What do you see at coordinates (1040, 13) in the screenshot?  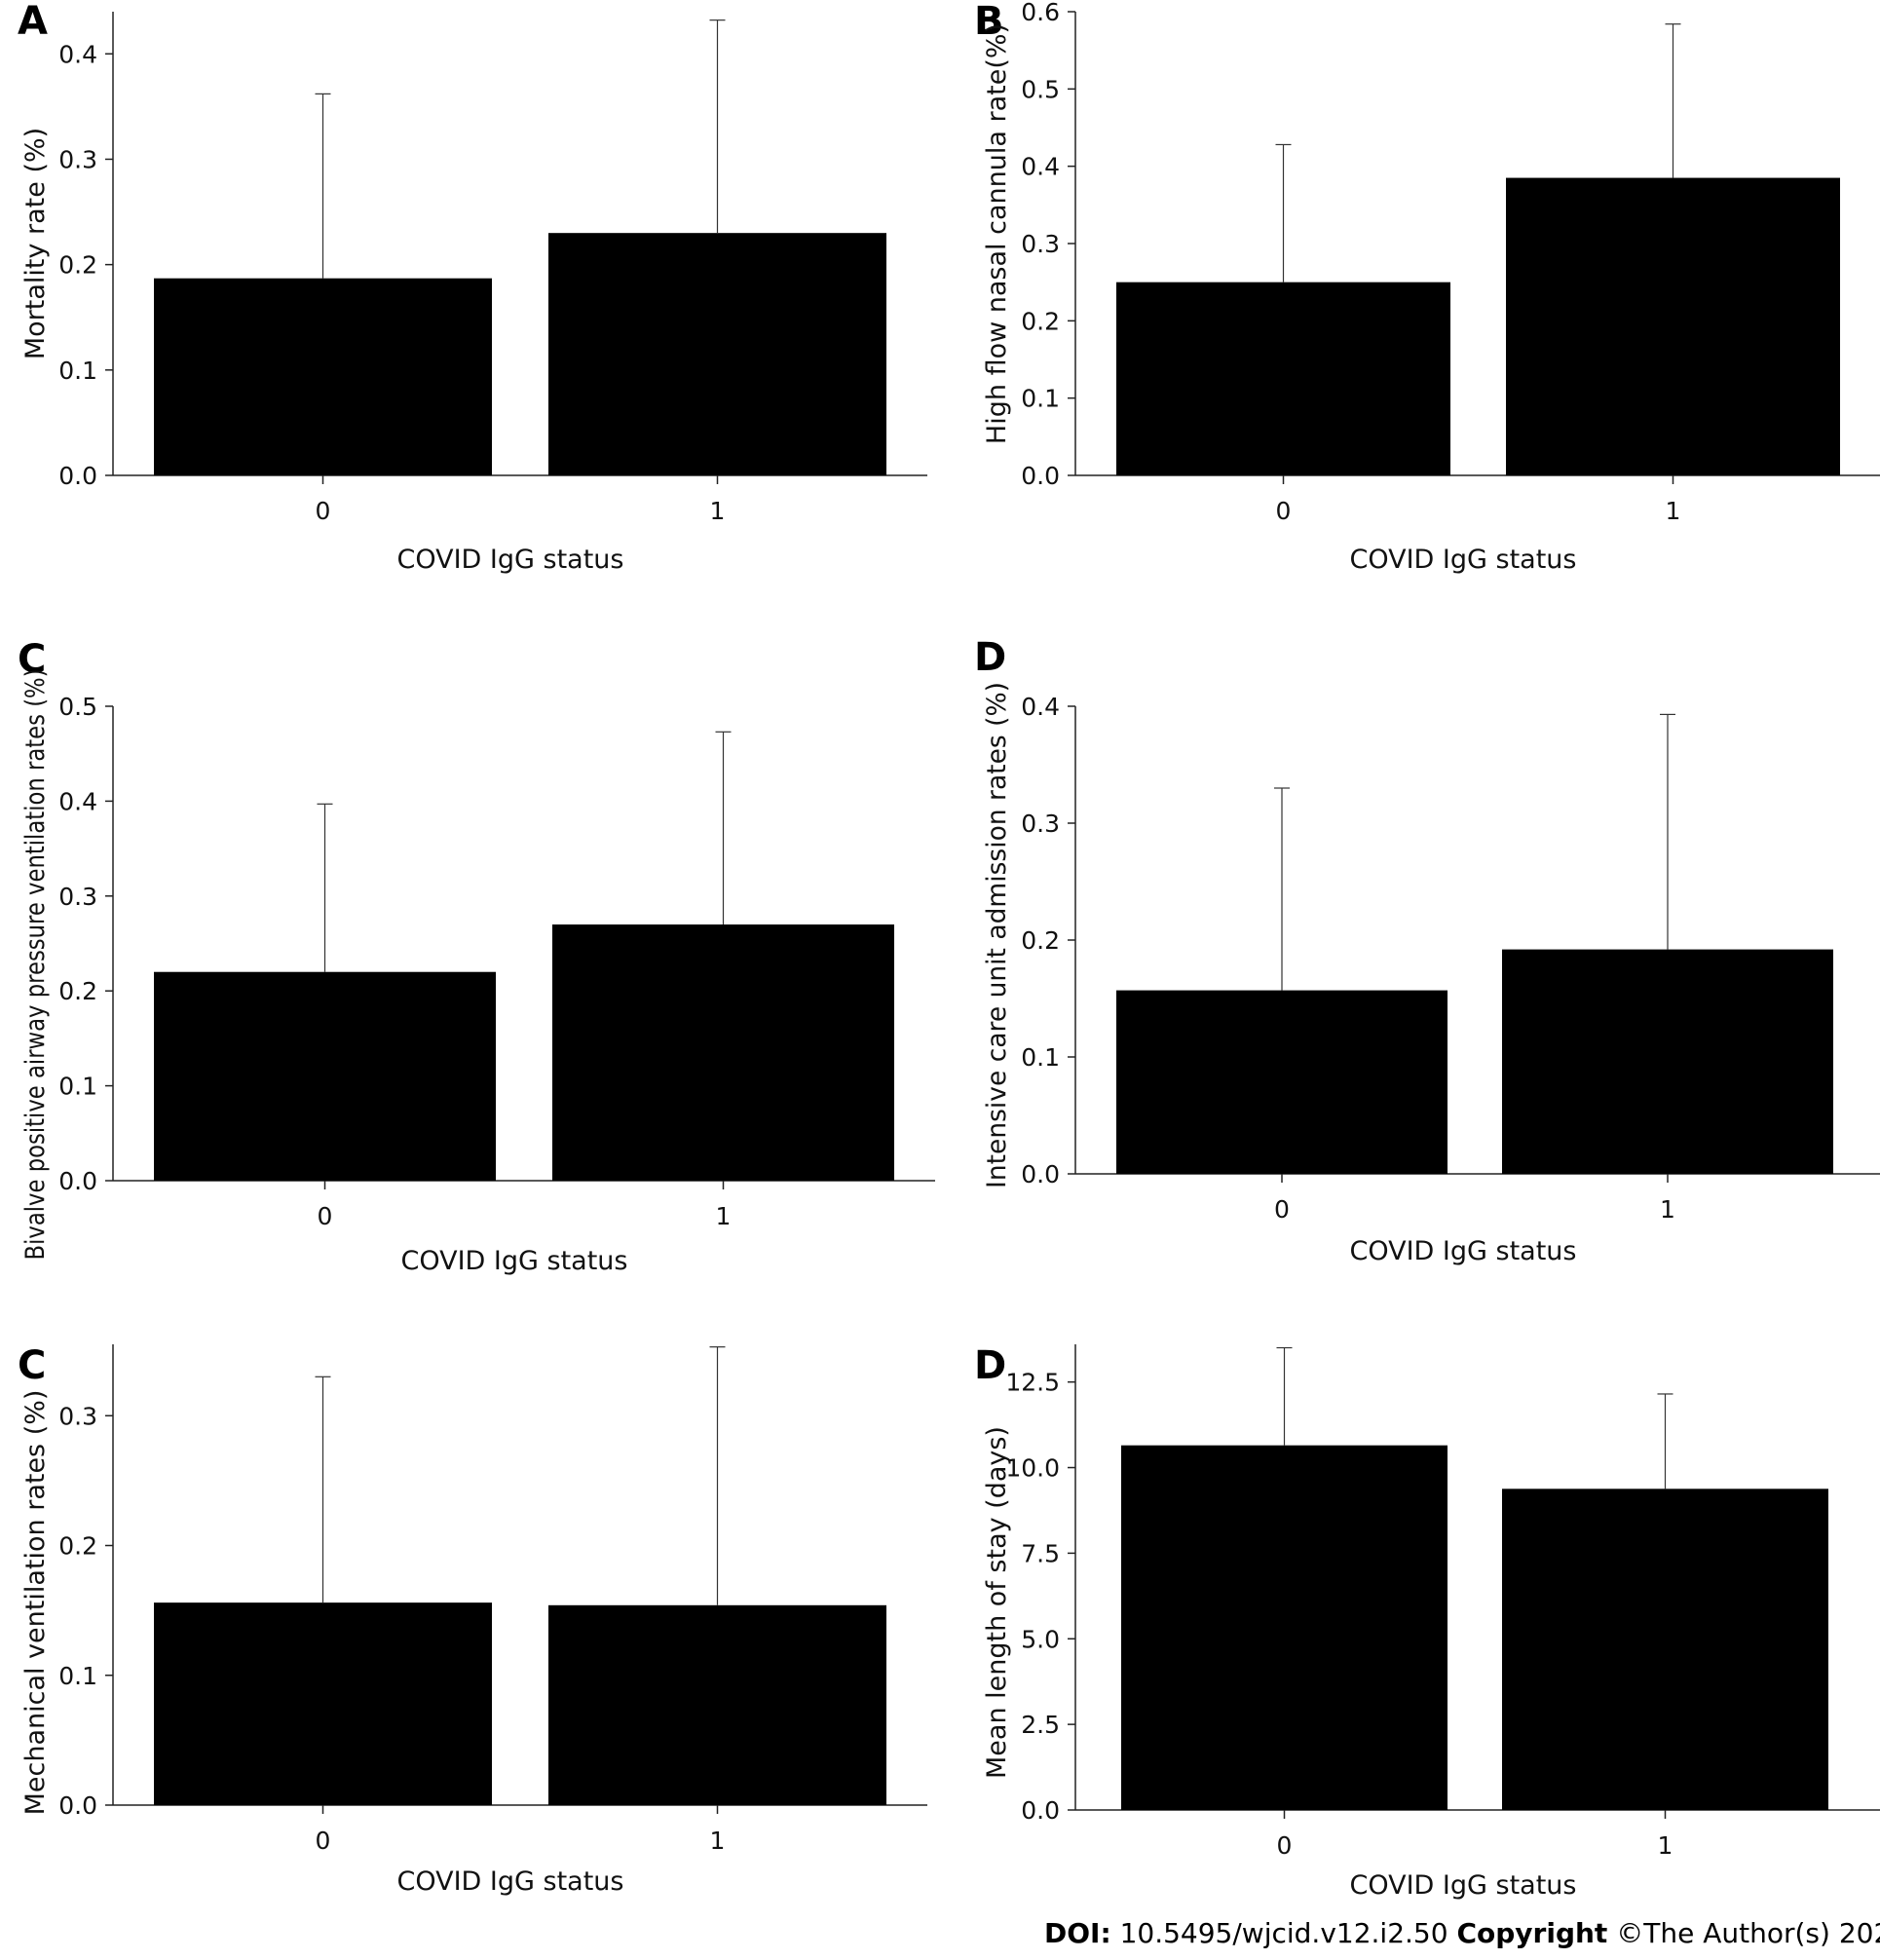 I see `y-tick-label: 0.6` at bounding box center [1040, 13].